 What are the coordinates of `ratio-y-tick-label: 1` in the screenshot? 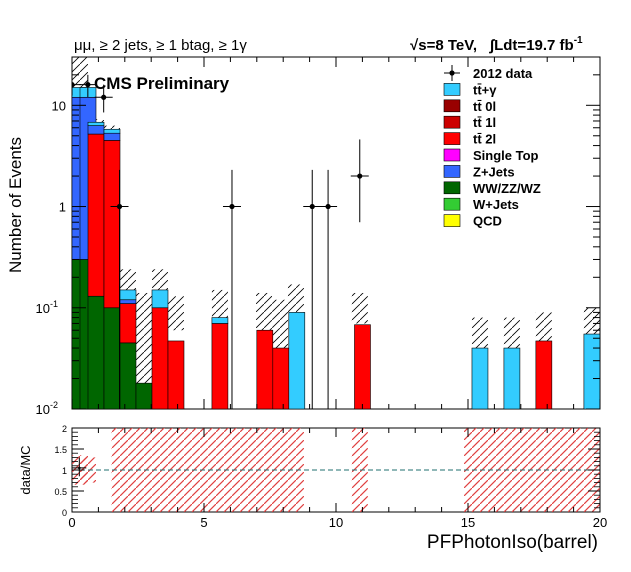 It's located at (64, 471).